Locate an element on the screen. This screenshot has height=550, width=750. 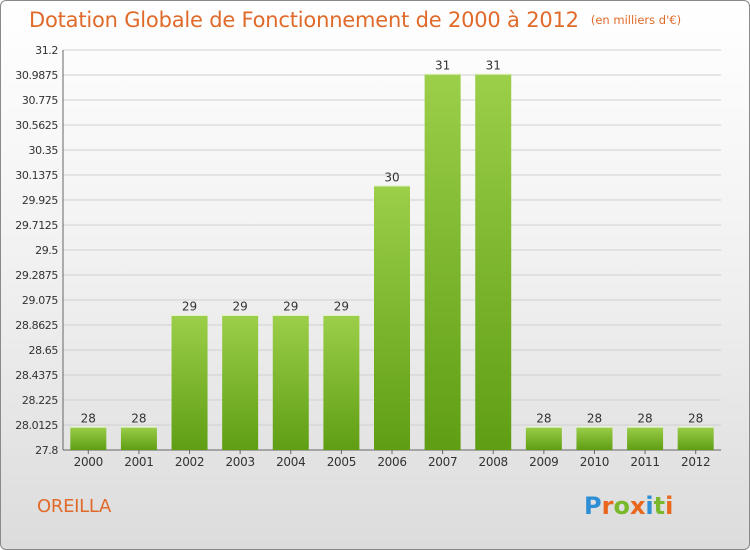
y-tick-label: 27.8 is located at coordinates (46, 450).